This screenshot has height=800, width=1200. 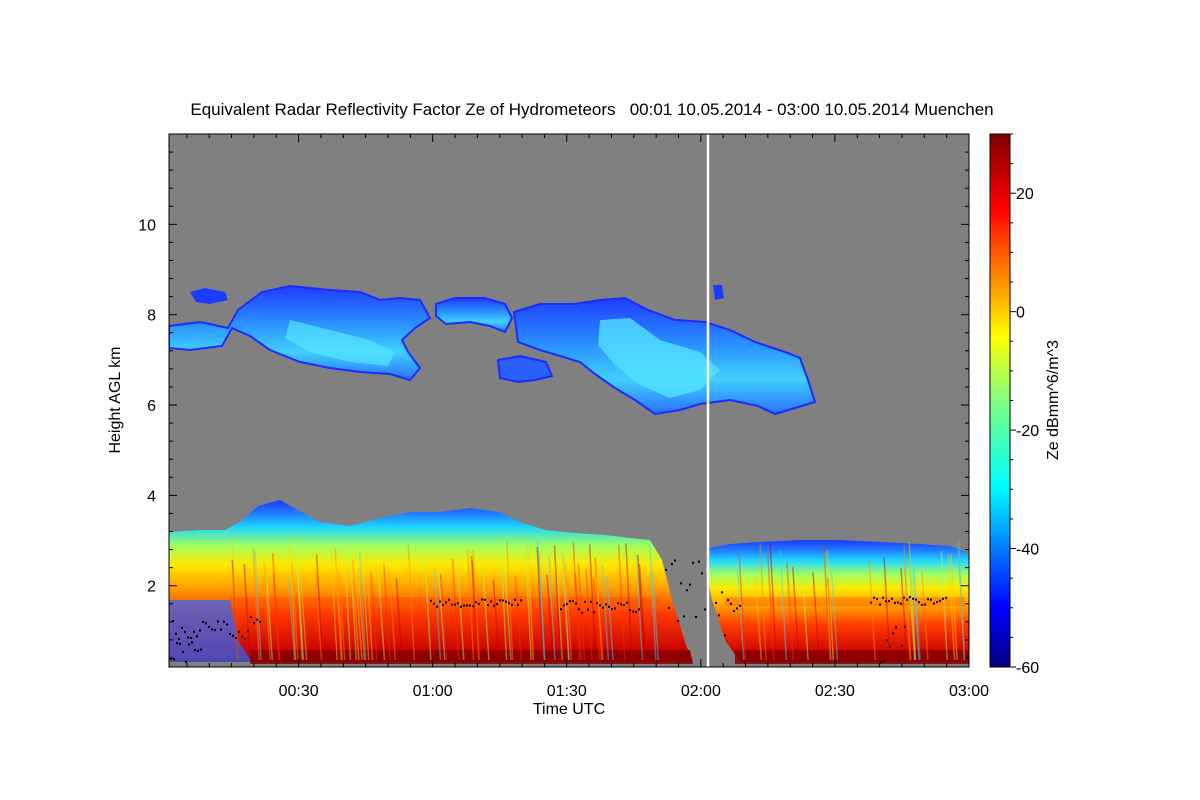 I want to click on colorbar-label: Ze dBmm^6/m^3, so click(x=1053, y=400).